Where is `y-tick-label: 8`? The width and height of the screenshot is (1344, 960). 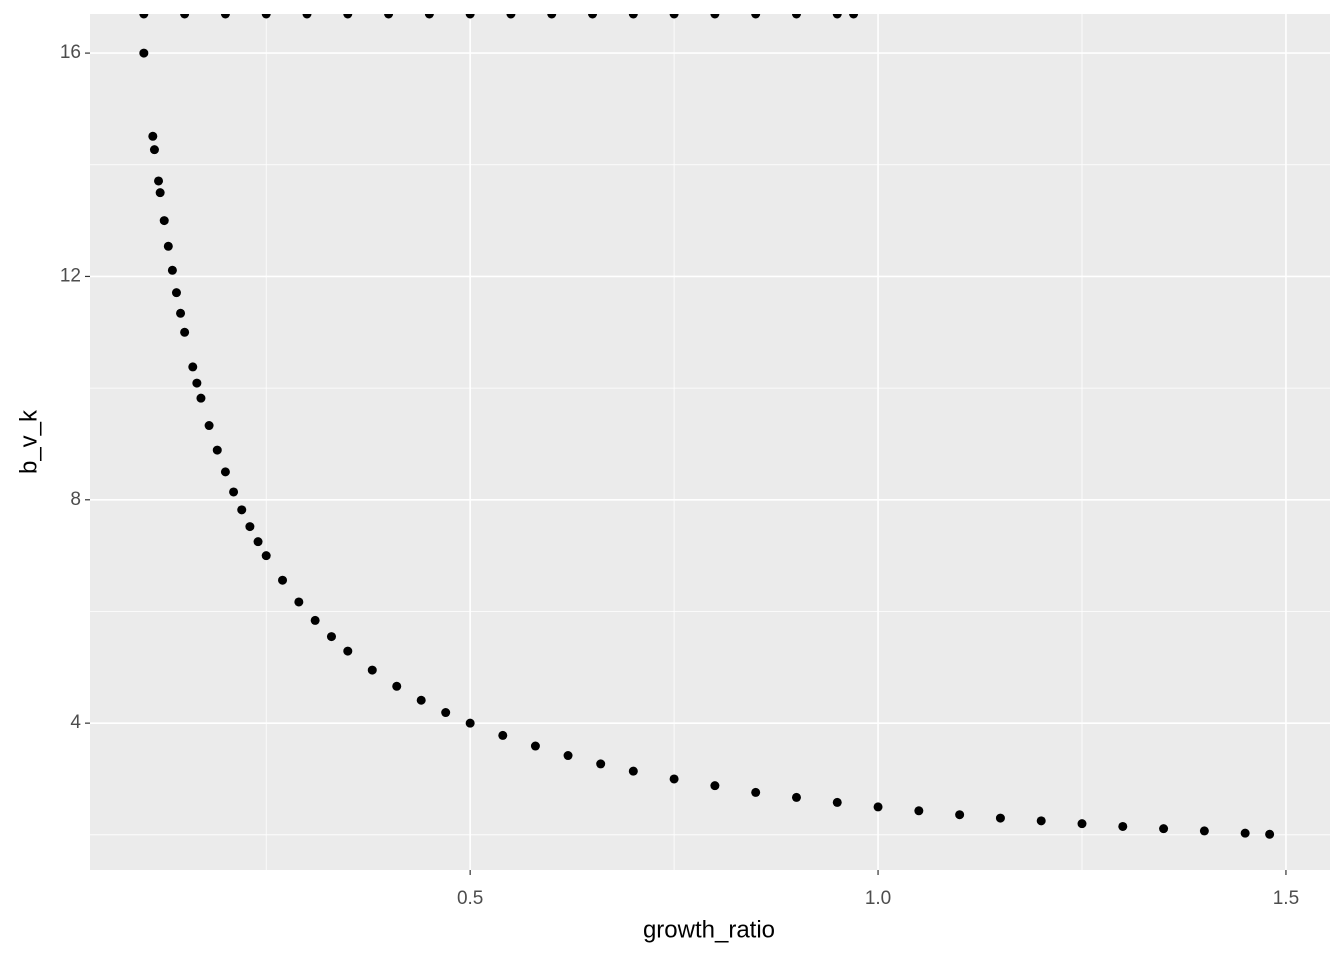 y-tick-label: 8 is located at coordinates (75, 499).